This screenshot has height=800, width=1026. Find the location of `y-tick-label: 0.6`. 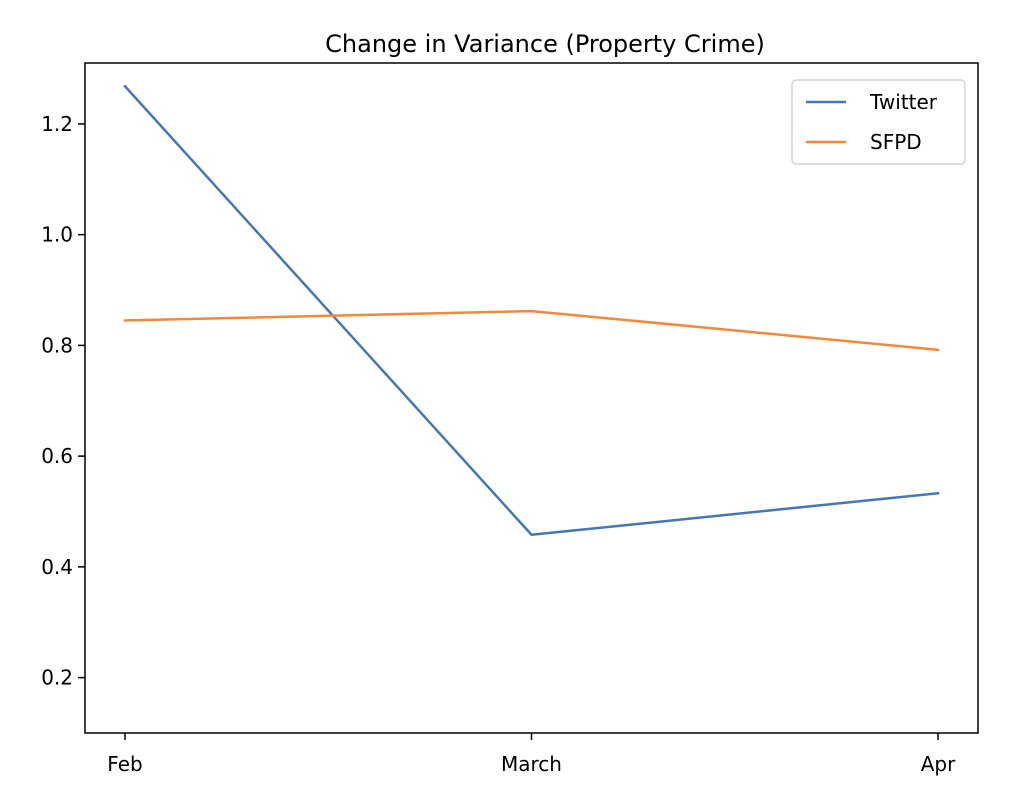

y-tick-label: 0.6 is located at coordinates (57, 456).